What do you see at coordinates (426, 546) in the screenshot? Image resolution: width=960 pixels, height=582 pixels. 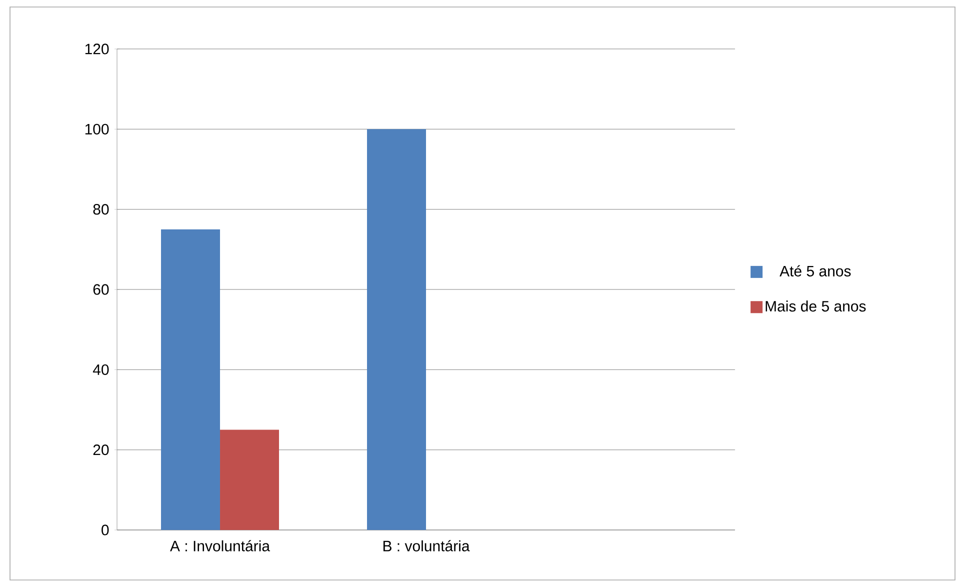 I see `x-tick-label: B : voluntária` at bounding box center [426, 546].